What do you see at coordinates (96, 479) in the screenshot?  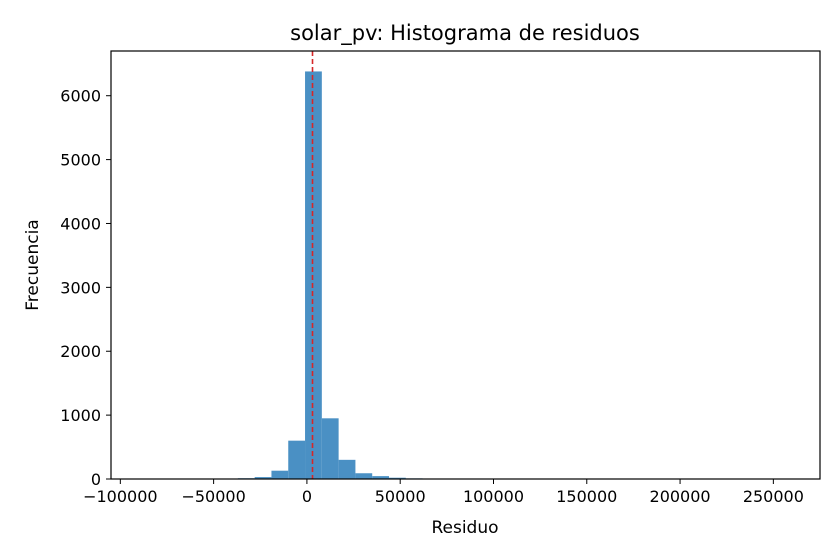 I see `y-tick-label-0: 0` at bounding box center [96, 479].